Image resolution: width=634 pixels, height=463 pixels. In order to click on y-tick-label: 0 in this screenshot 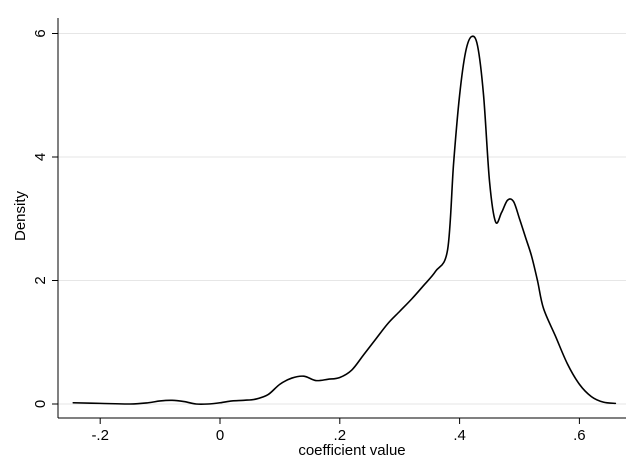, I will do `click(40, 404)`.